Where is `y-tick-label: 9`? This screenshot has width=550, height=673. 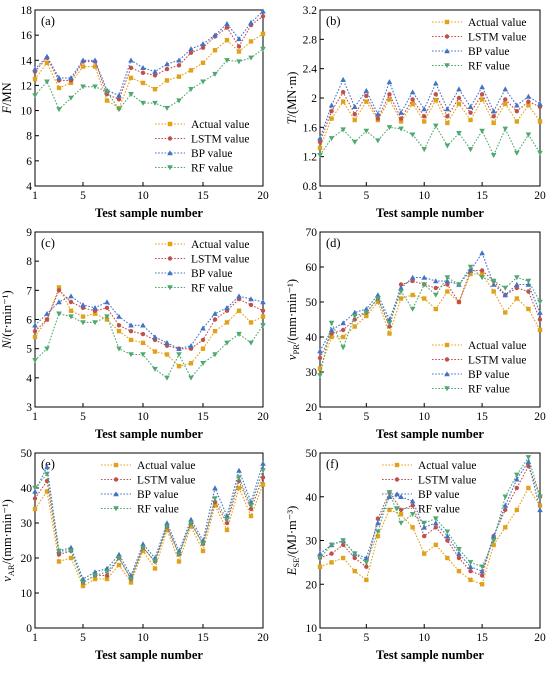
y-tick-label: 9 is located at coordinates (29, 233).